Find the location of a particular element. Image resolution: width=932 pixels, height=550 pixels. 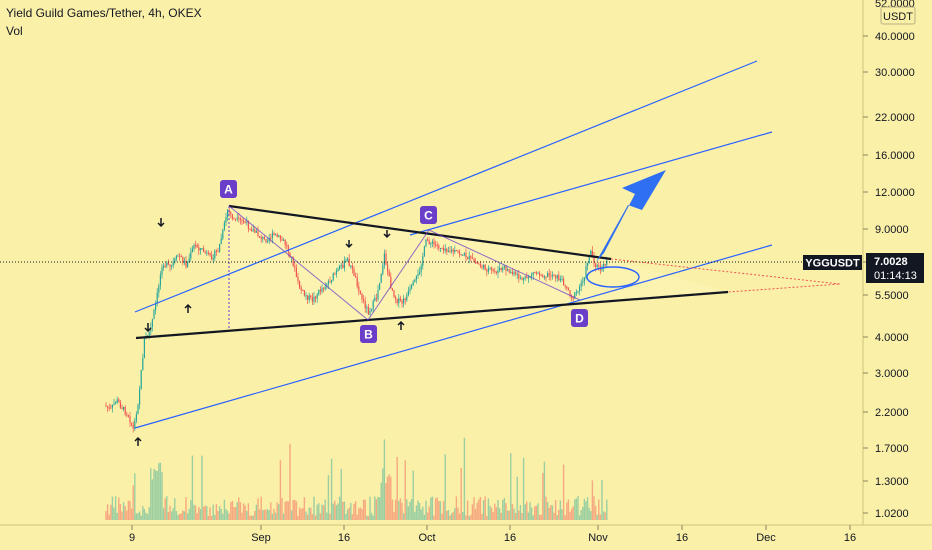

price-axis-label: 4.0000 is located at coordinates (892, 338).